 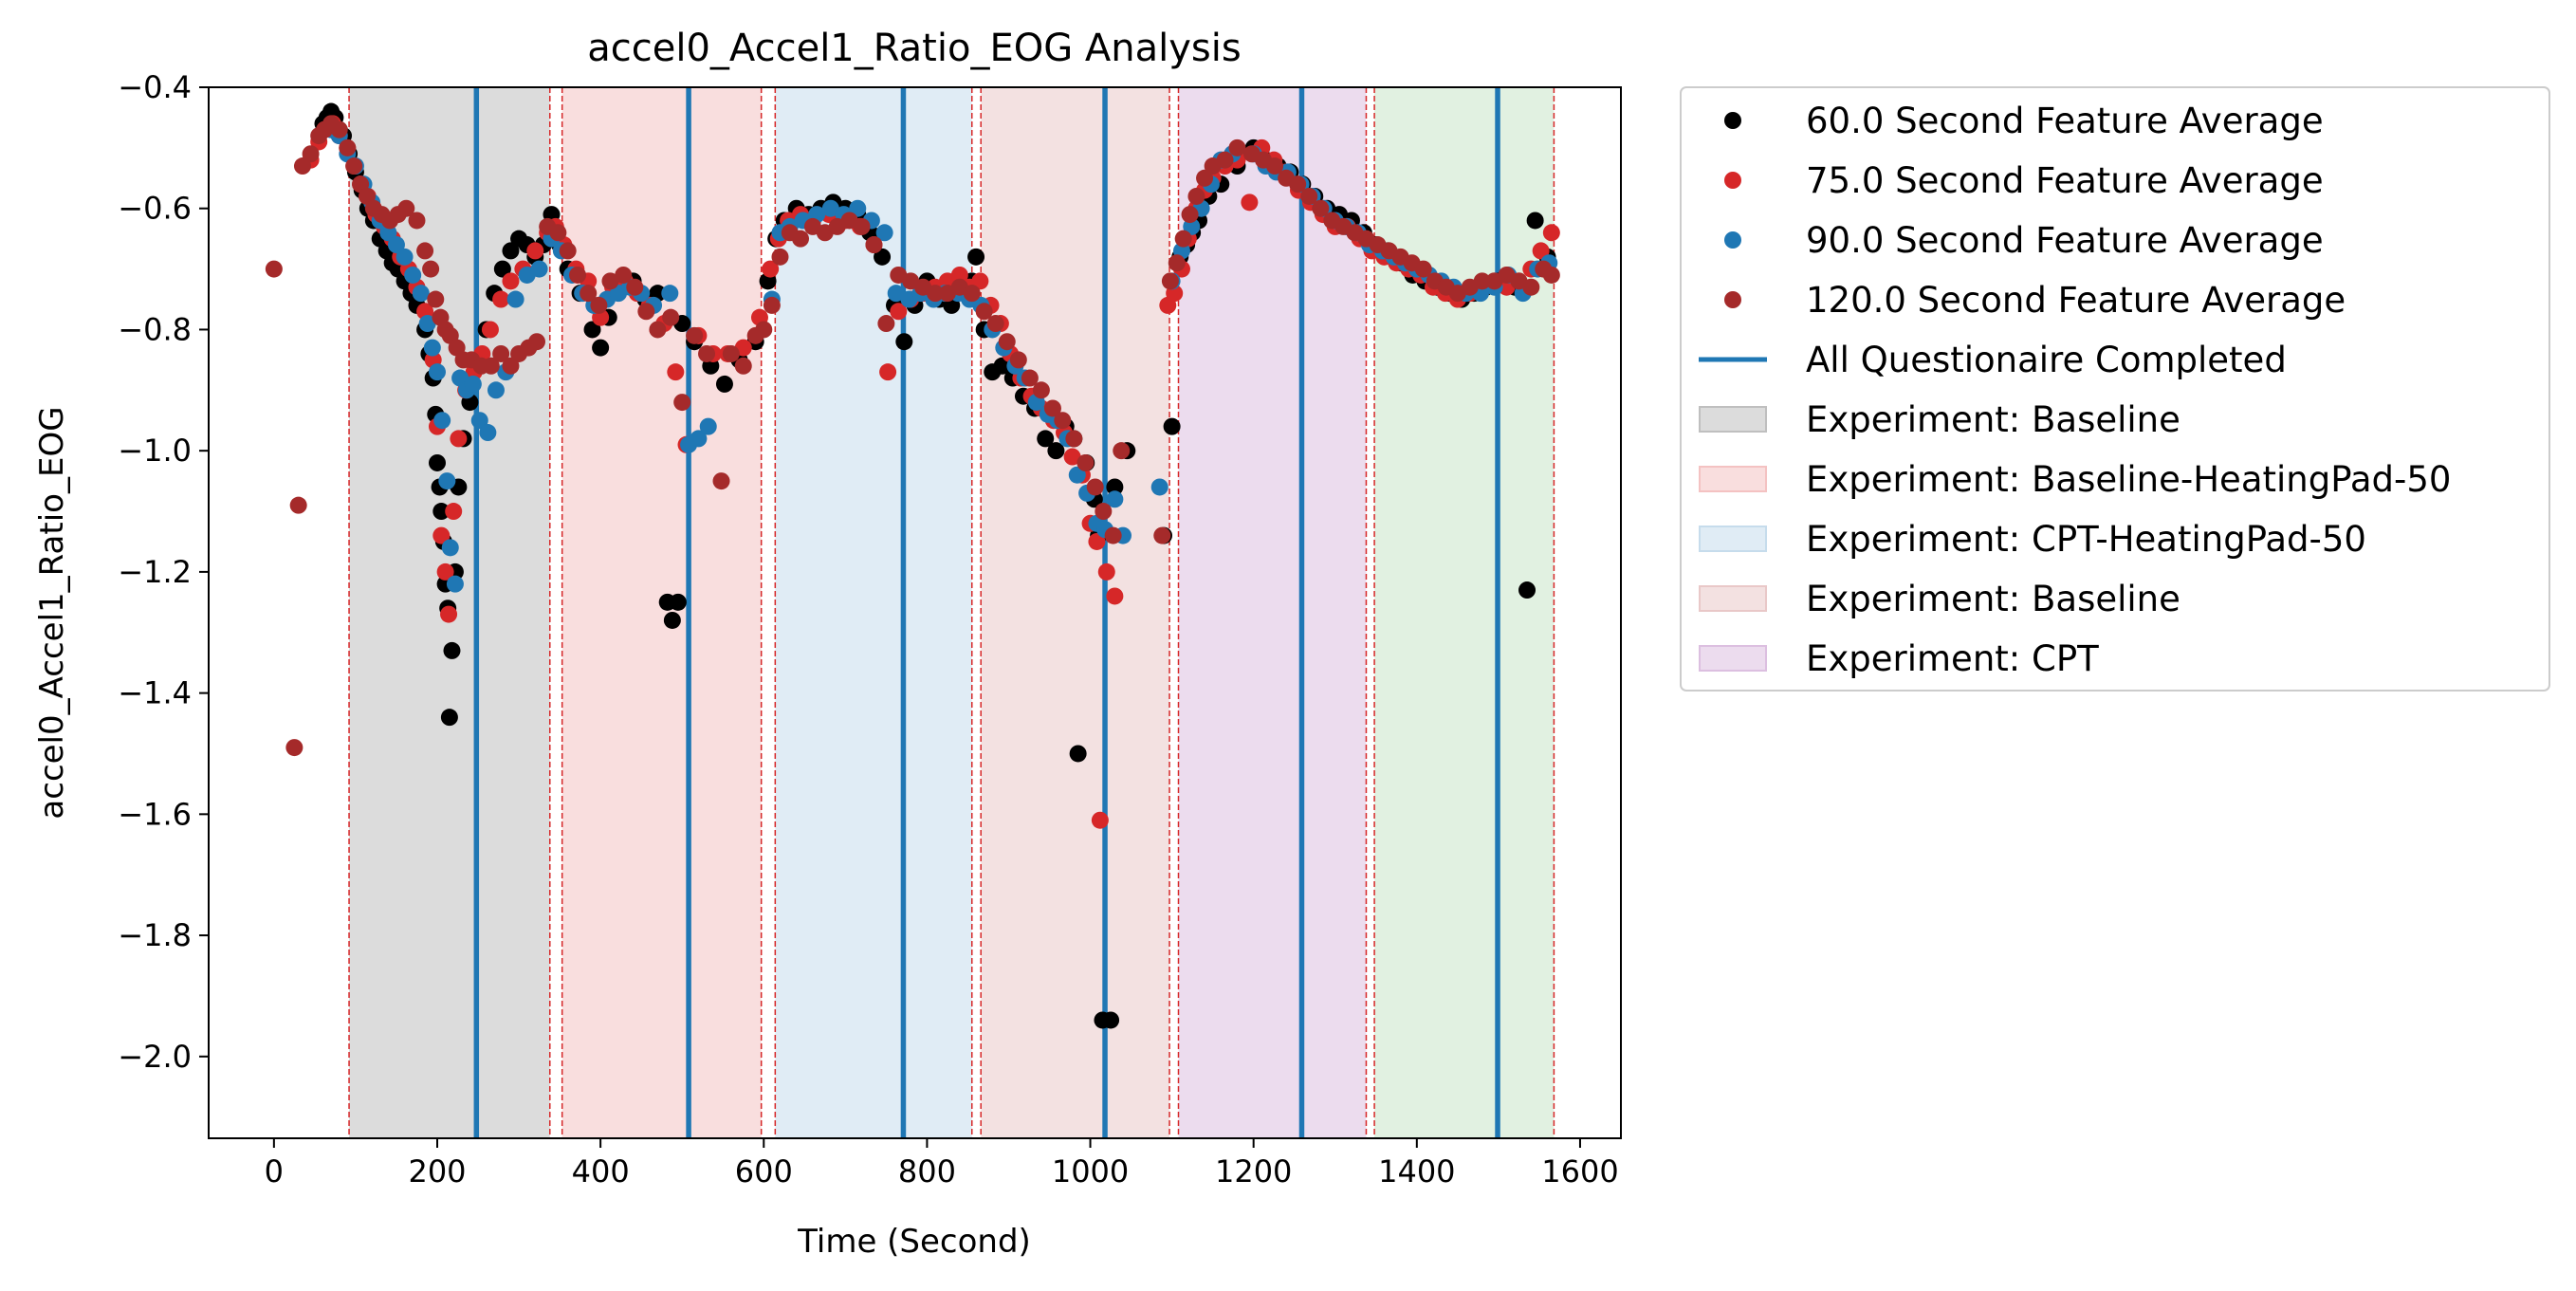 I want to click on y-tick-label: −1.4, so click(x=155, y=693).